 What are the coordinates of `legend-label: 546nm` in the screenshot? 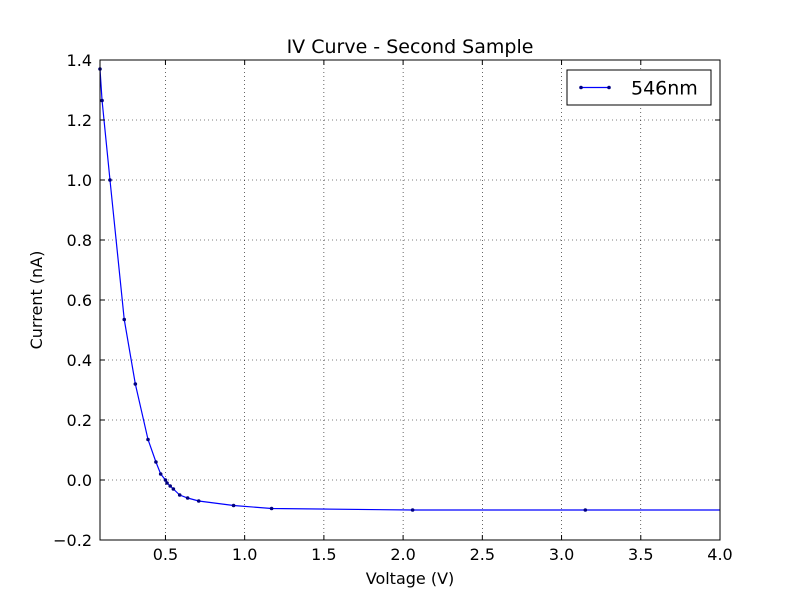 It's located at (664, 89).